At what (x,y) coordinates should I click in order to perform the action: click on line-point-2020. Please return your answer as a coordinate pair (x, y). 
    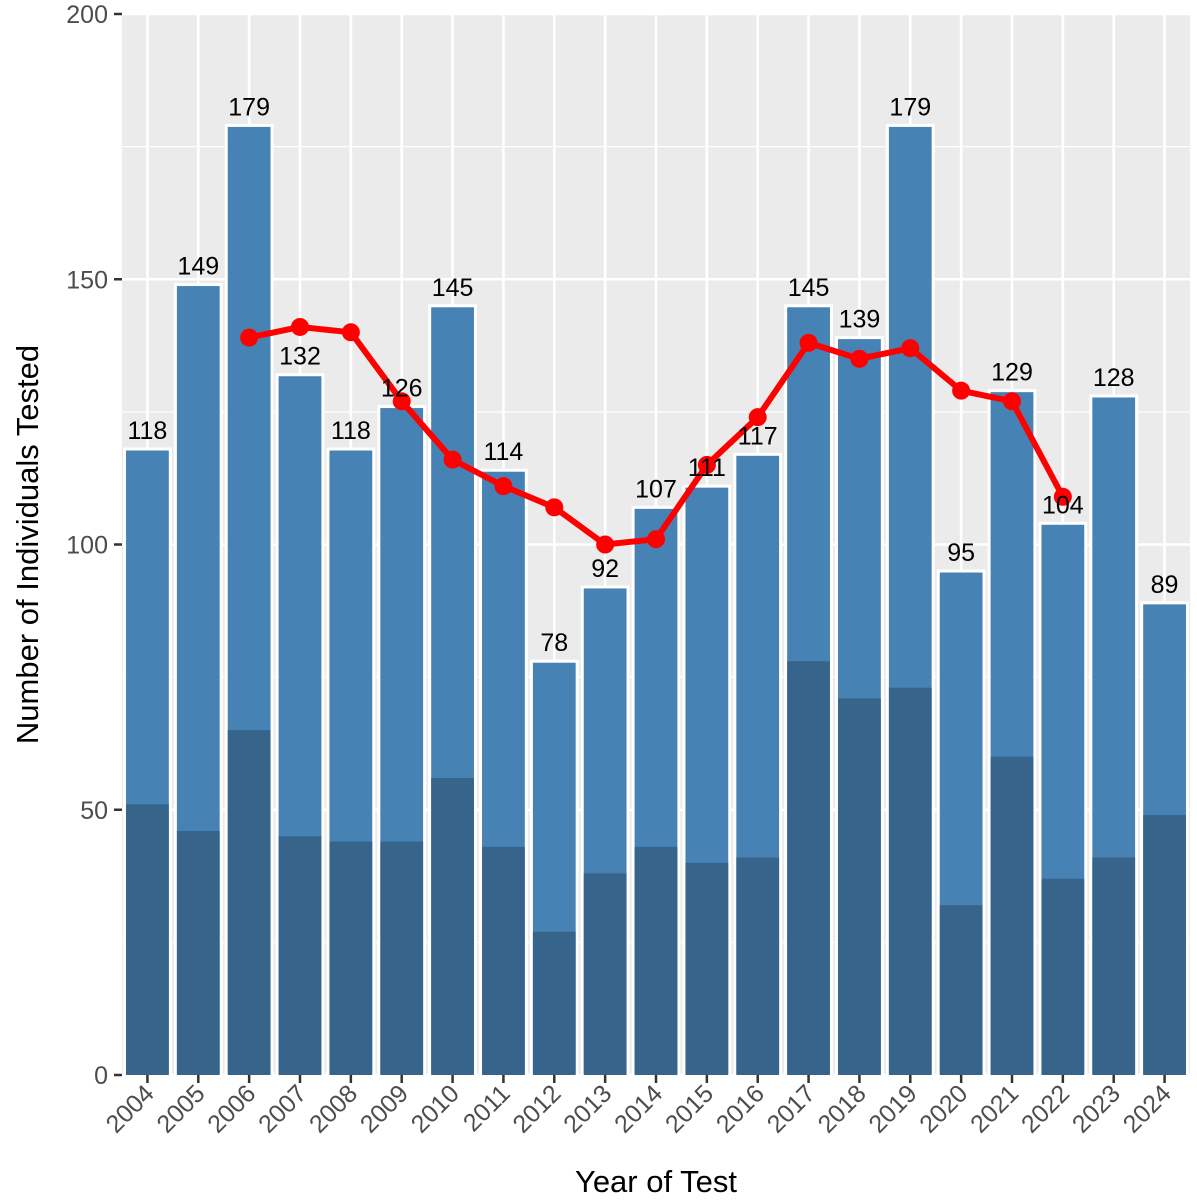
    Looking at the image, I should click on (961, 390).